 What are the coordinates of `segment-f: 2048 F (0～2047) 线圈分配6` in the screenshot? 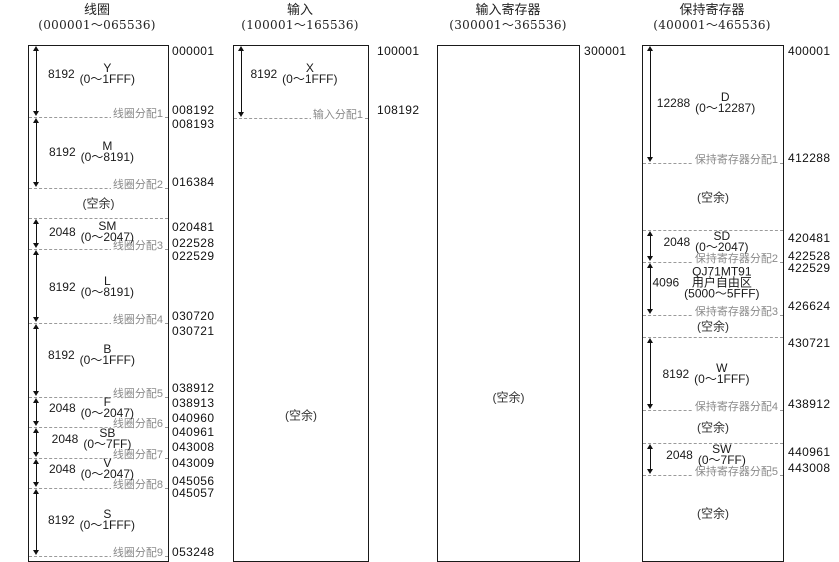 It's located at (98, 413).